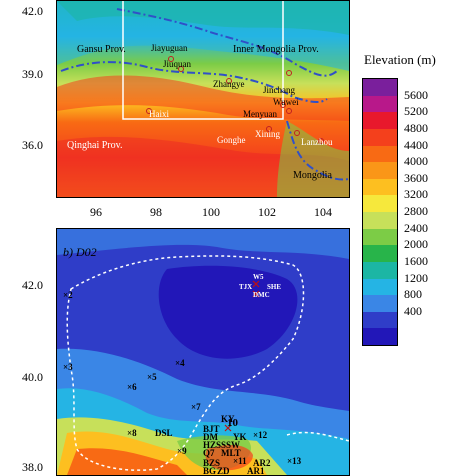  I want to click on station-dmc: DMC, so click(261, 295).